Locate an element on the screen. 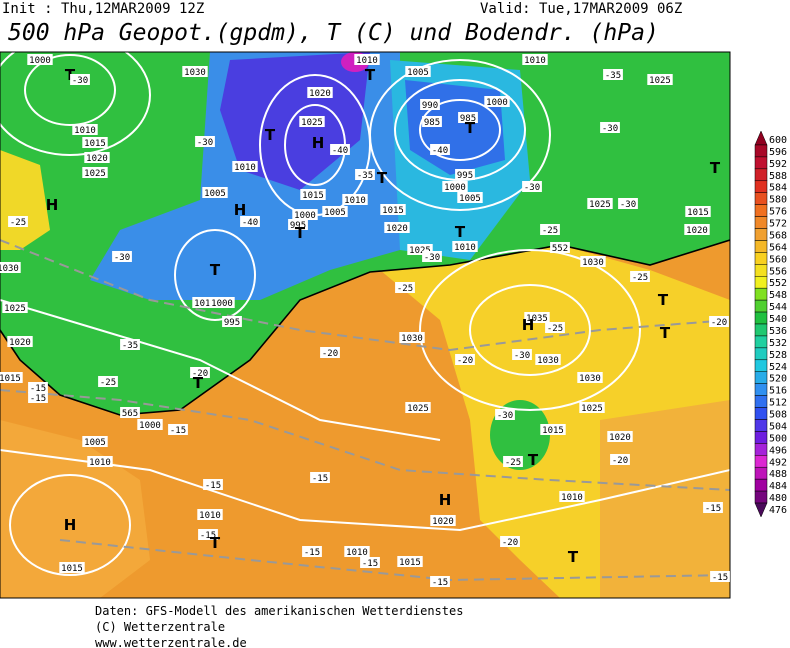 The width and height of the screenshot is (790, 648). colorbar-label: 536 is located at coordinates (778, 331).